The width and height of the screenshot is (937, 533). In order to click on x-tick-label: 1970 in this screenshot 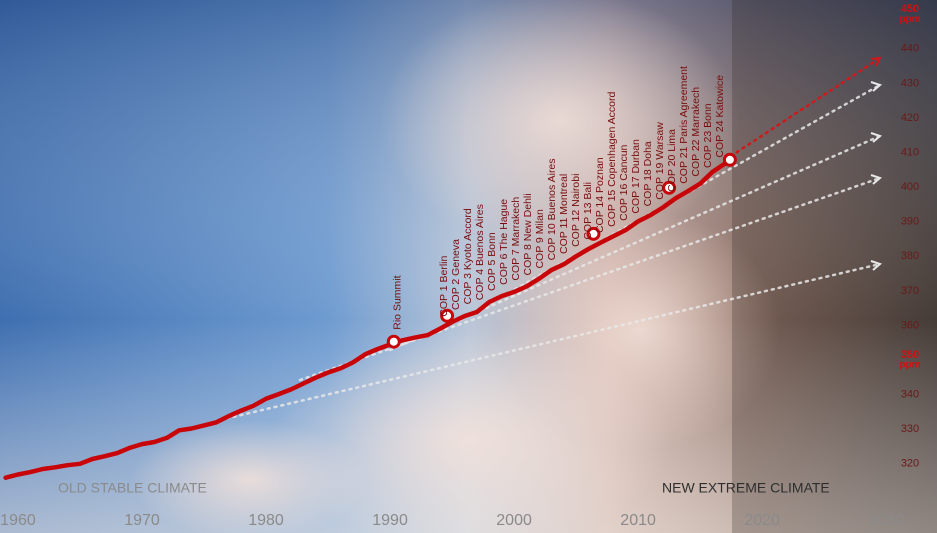, I will do `click(142, 520)`.